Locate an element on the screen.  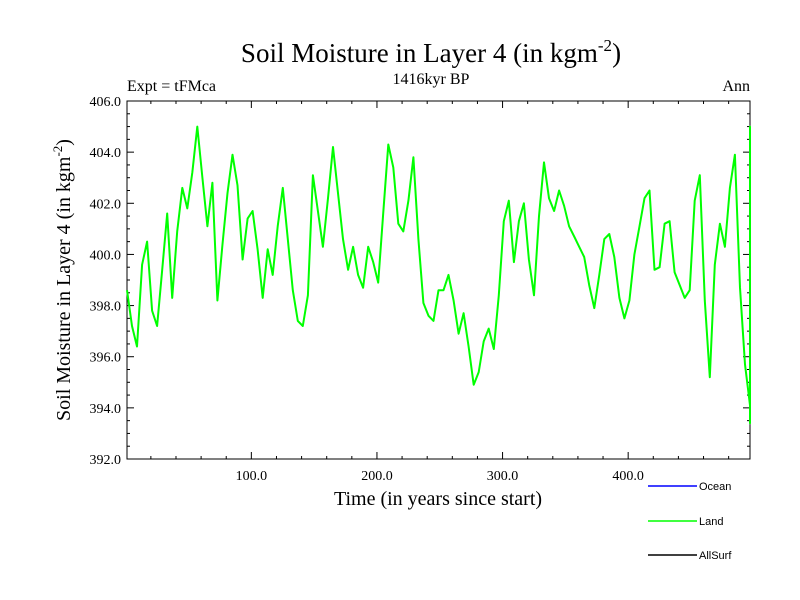
y-axis-label: Soil Moisture in Layer 4 (in kgm-2) is located at coordinates (62, 280).